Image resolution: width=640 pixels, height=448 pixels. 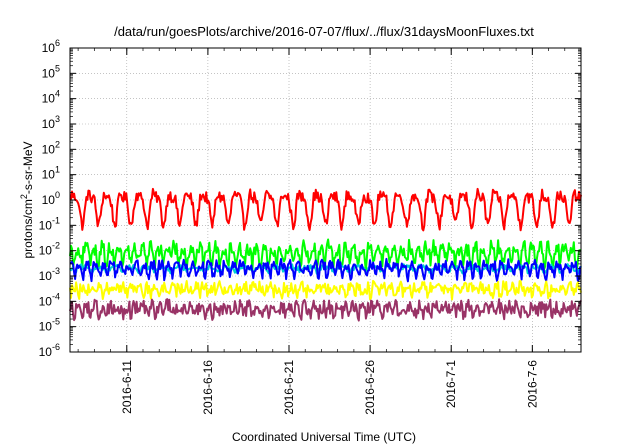 What do you see at coordinates (57, 195) in the screenshot?
I see `y-tick-label-exp: 0` at bounding box center [57, 195].